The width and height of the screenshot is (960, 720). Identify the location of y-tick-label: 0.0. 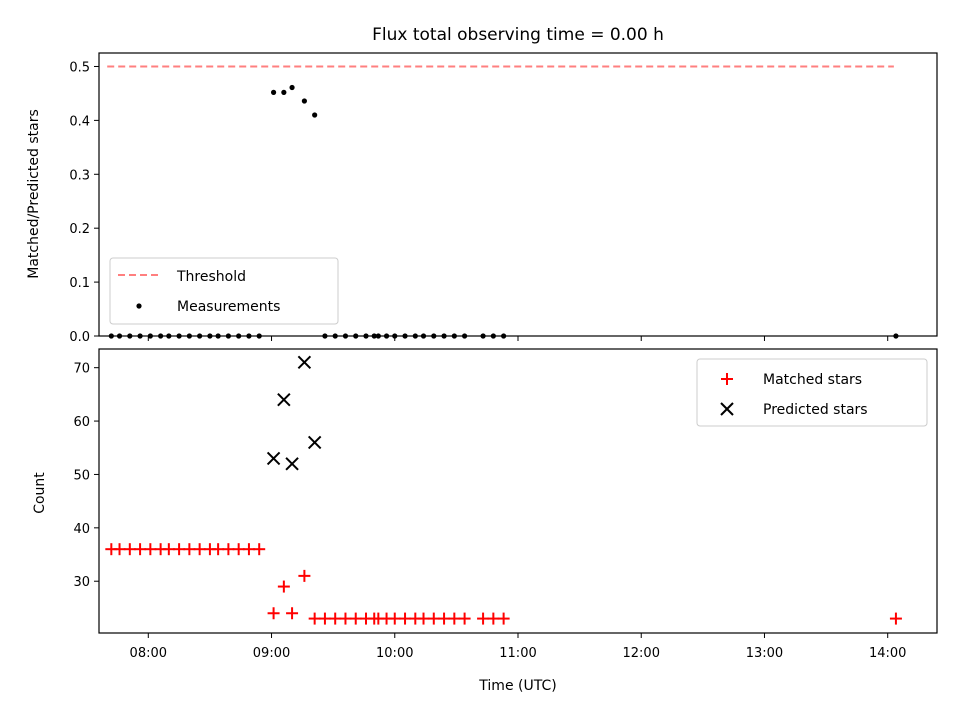
(79, 337).